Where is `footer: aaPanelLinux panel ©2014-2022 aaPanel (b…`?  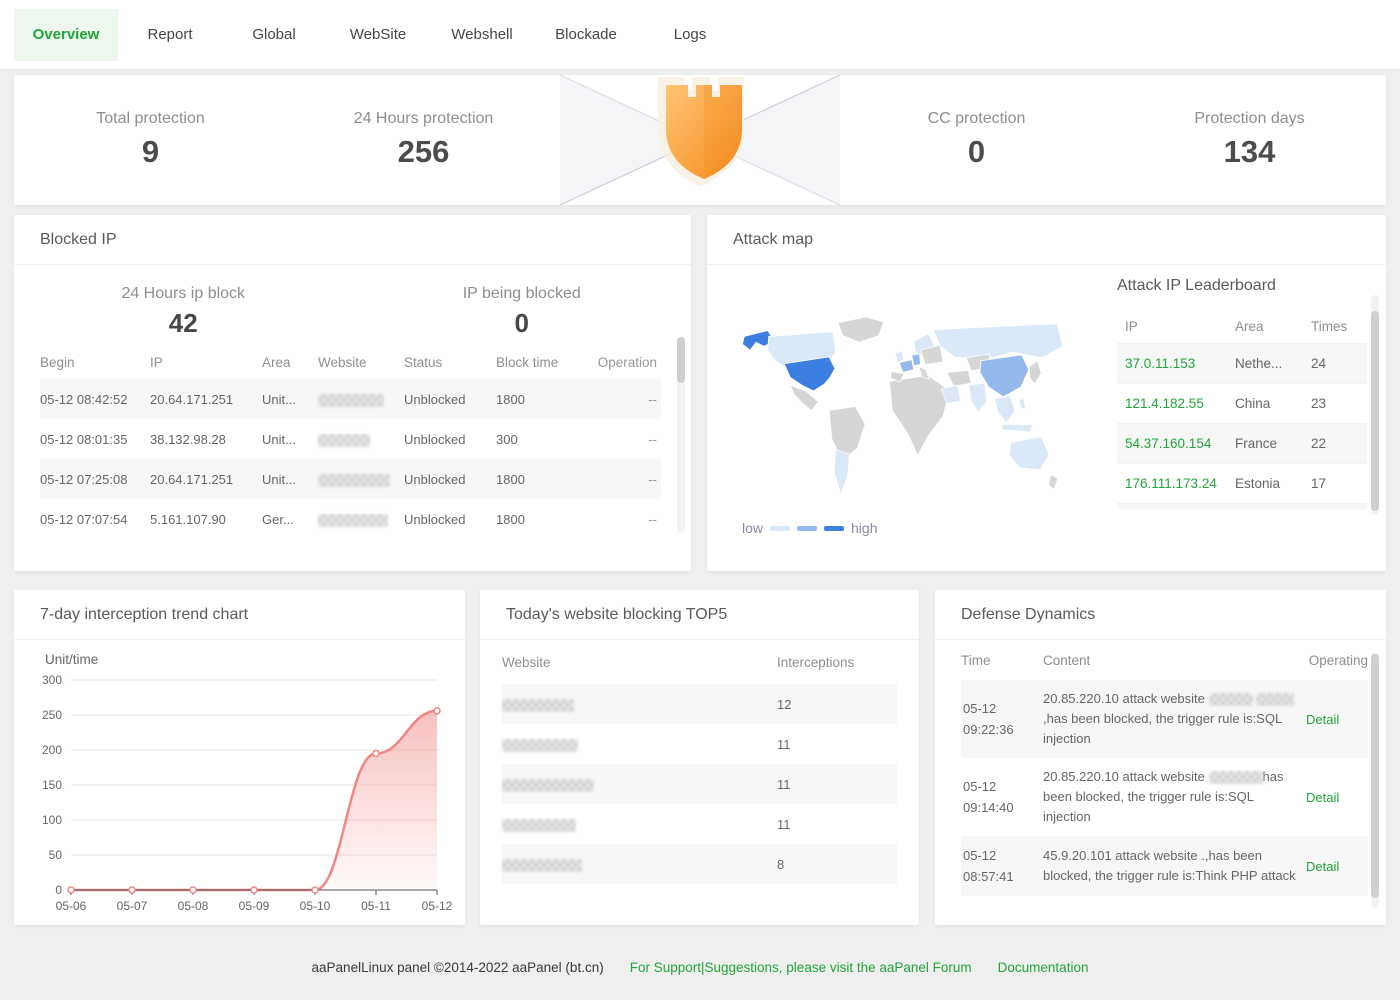 footer: aaPanelLinux panel ©2014-2022 aaPanel (b… is located at coordinates (700, 967).